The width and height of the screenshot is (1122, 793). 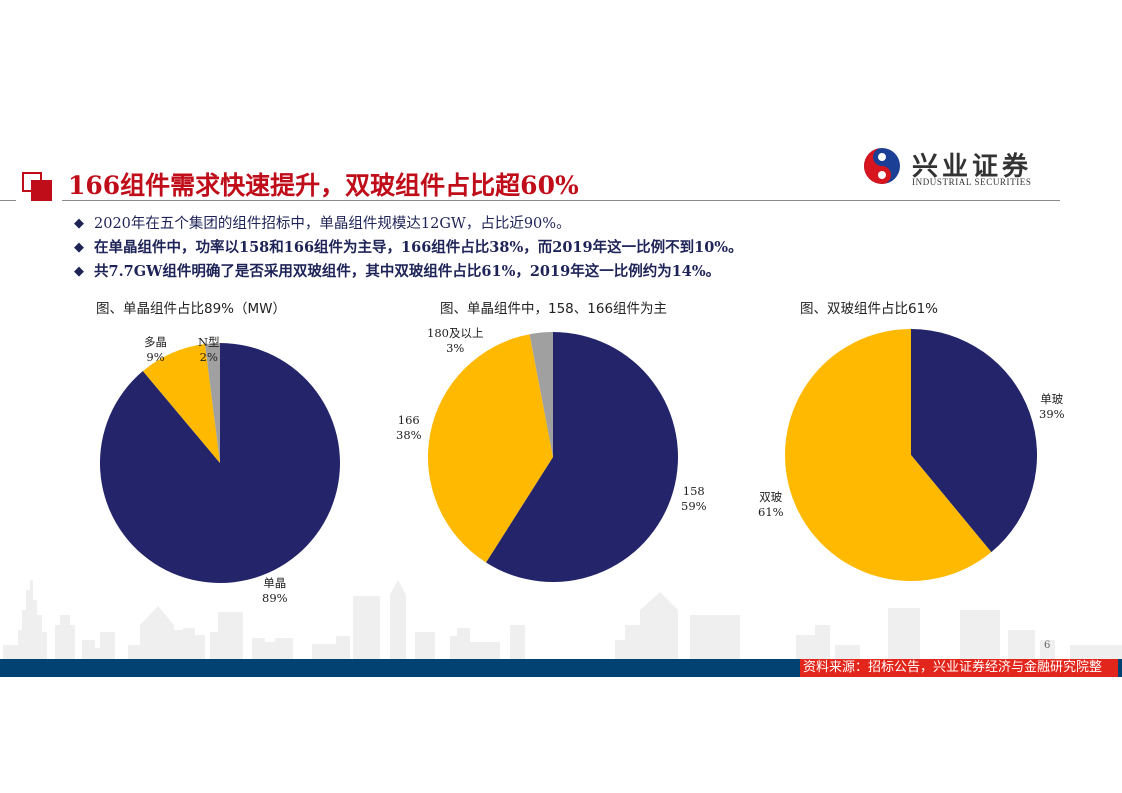 I want to click on page-title: 166组件需求快速提升，双玻组件占比超60%, so click(x=323, y=185).